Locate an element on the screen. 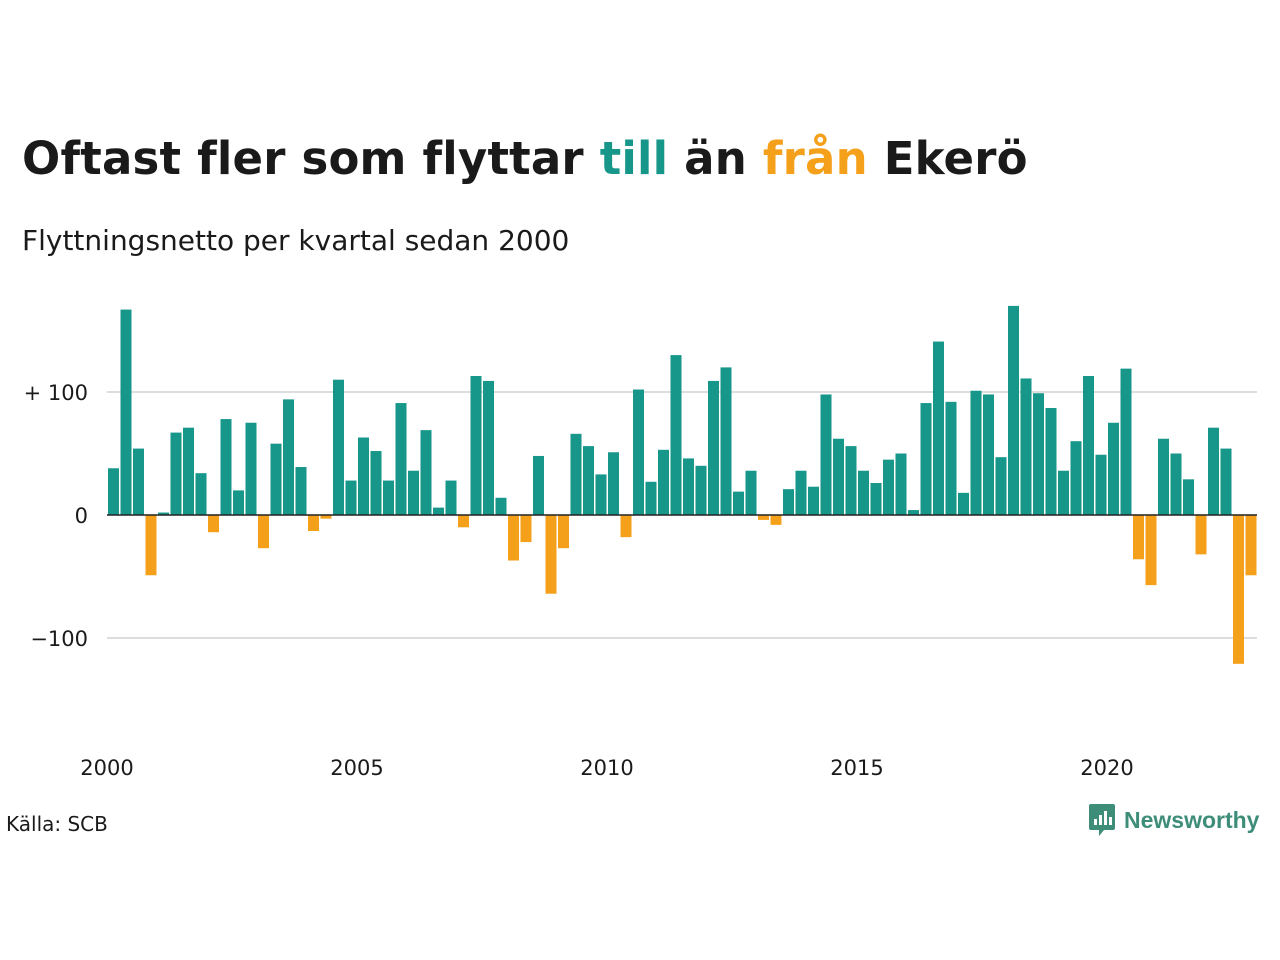 The width and height of the screenshot is (1280, 960). y-tick-label: −100 is located at coordinates (59, 639).